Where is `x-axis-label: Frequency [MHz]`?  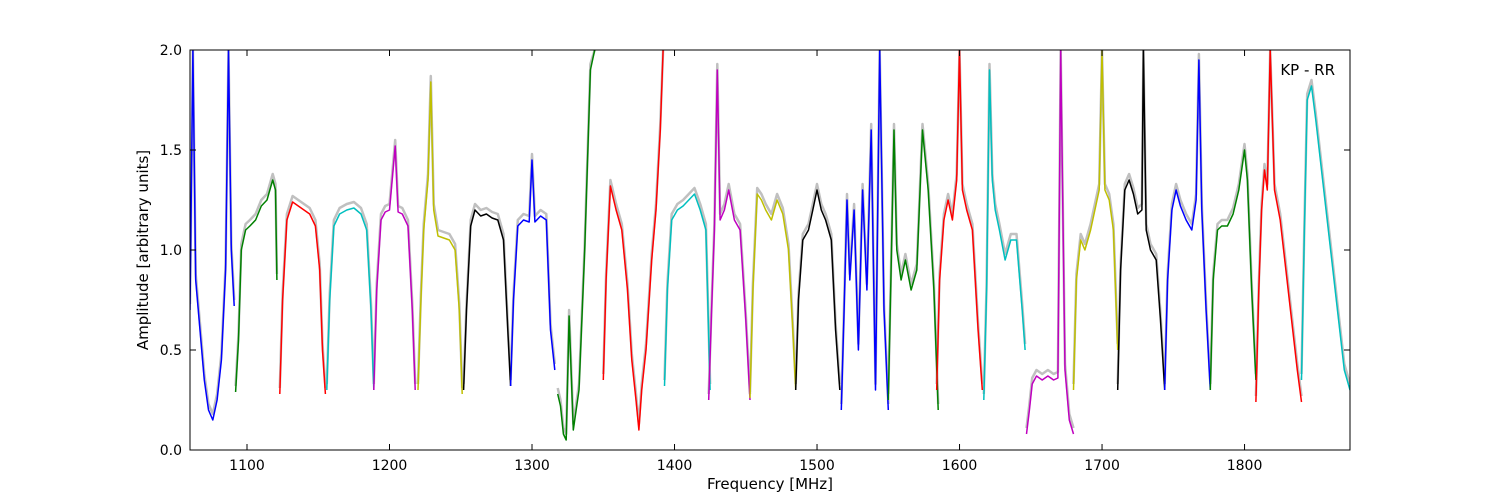
x-axis-label: Frequency [MHz] is located at coordinates (770, 484).